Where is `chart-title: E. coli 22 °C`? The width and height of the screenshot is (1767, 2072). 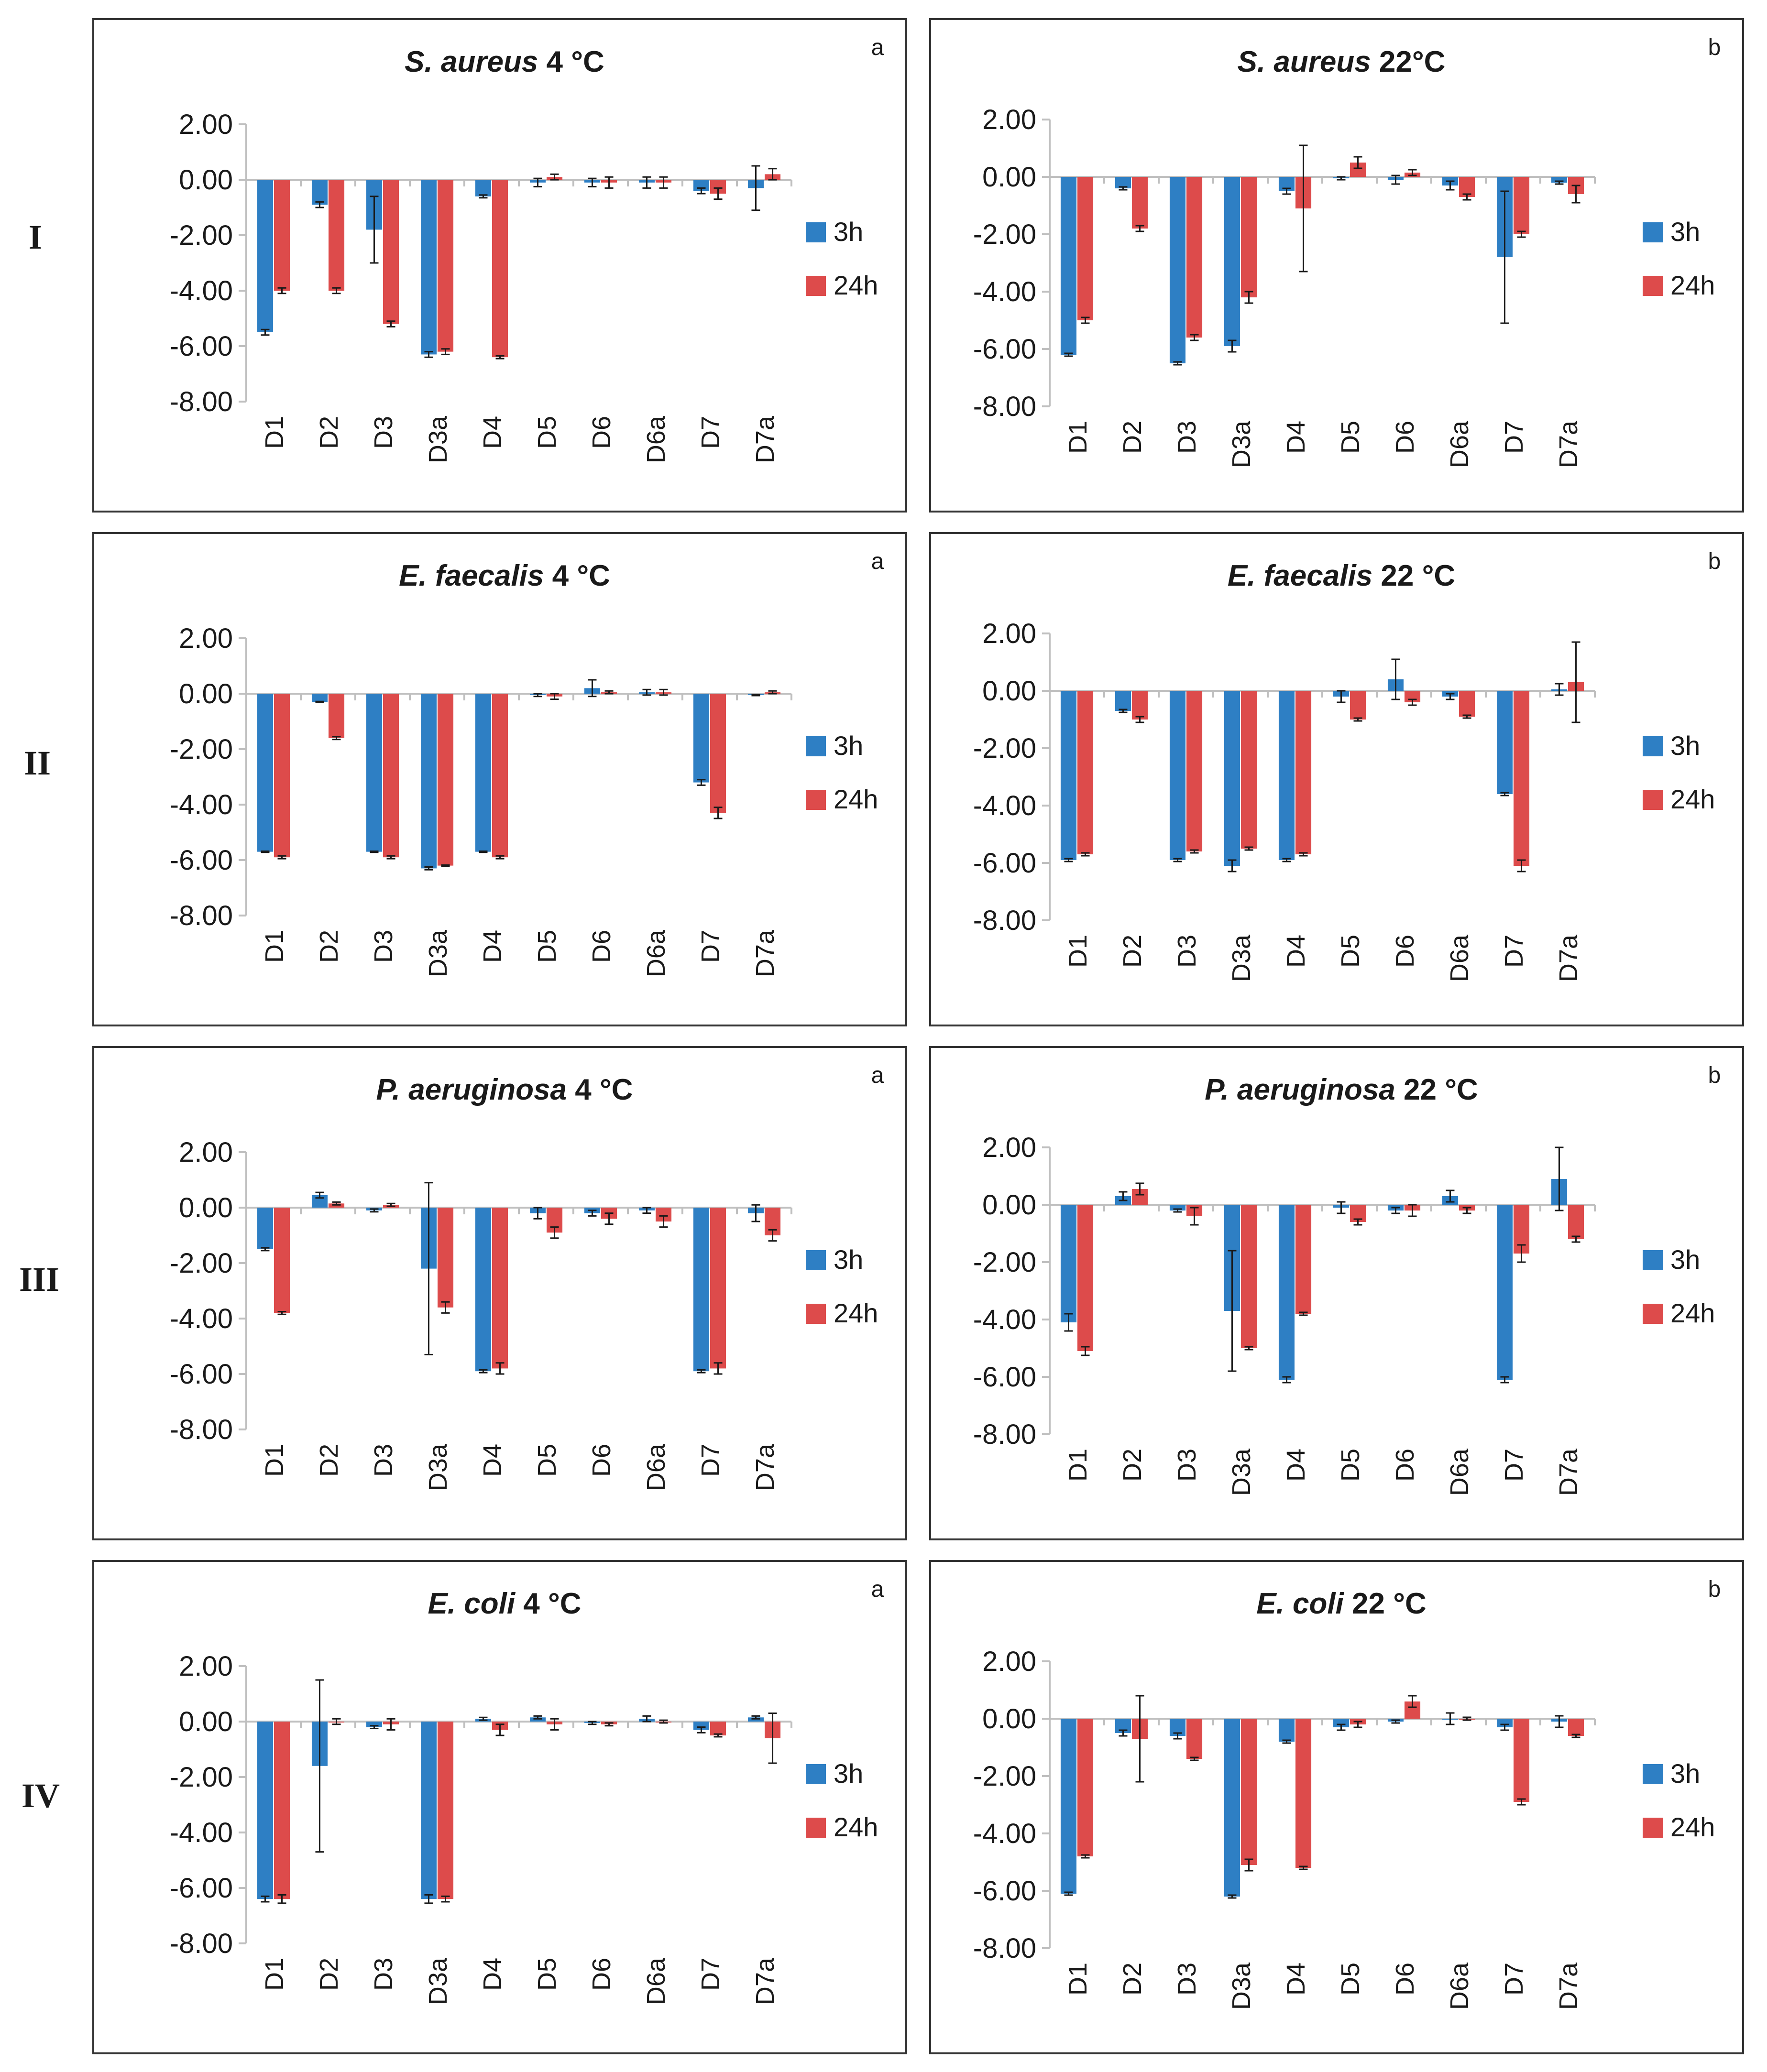
chart-title: E. coli 22 °C is located at coordinates (1341, 1603).